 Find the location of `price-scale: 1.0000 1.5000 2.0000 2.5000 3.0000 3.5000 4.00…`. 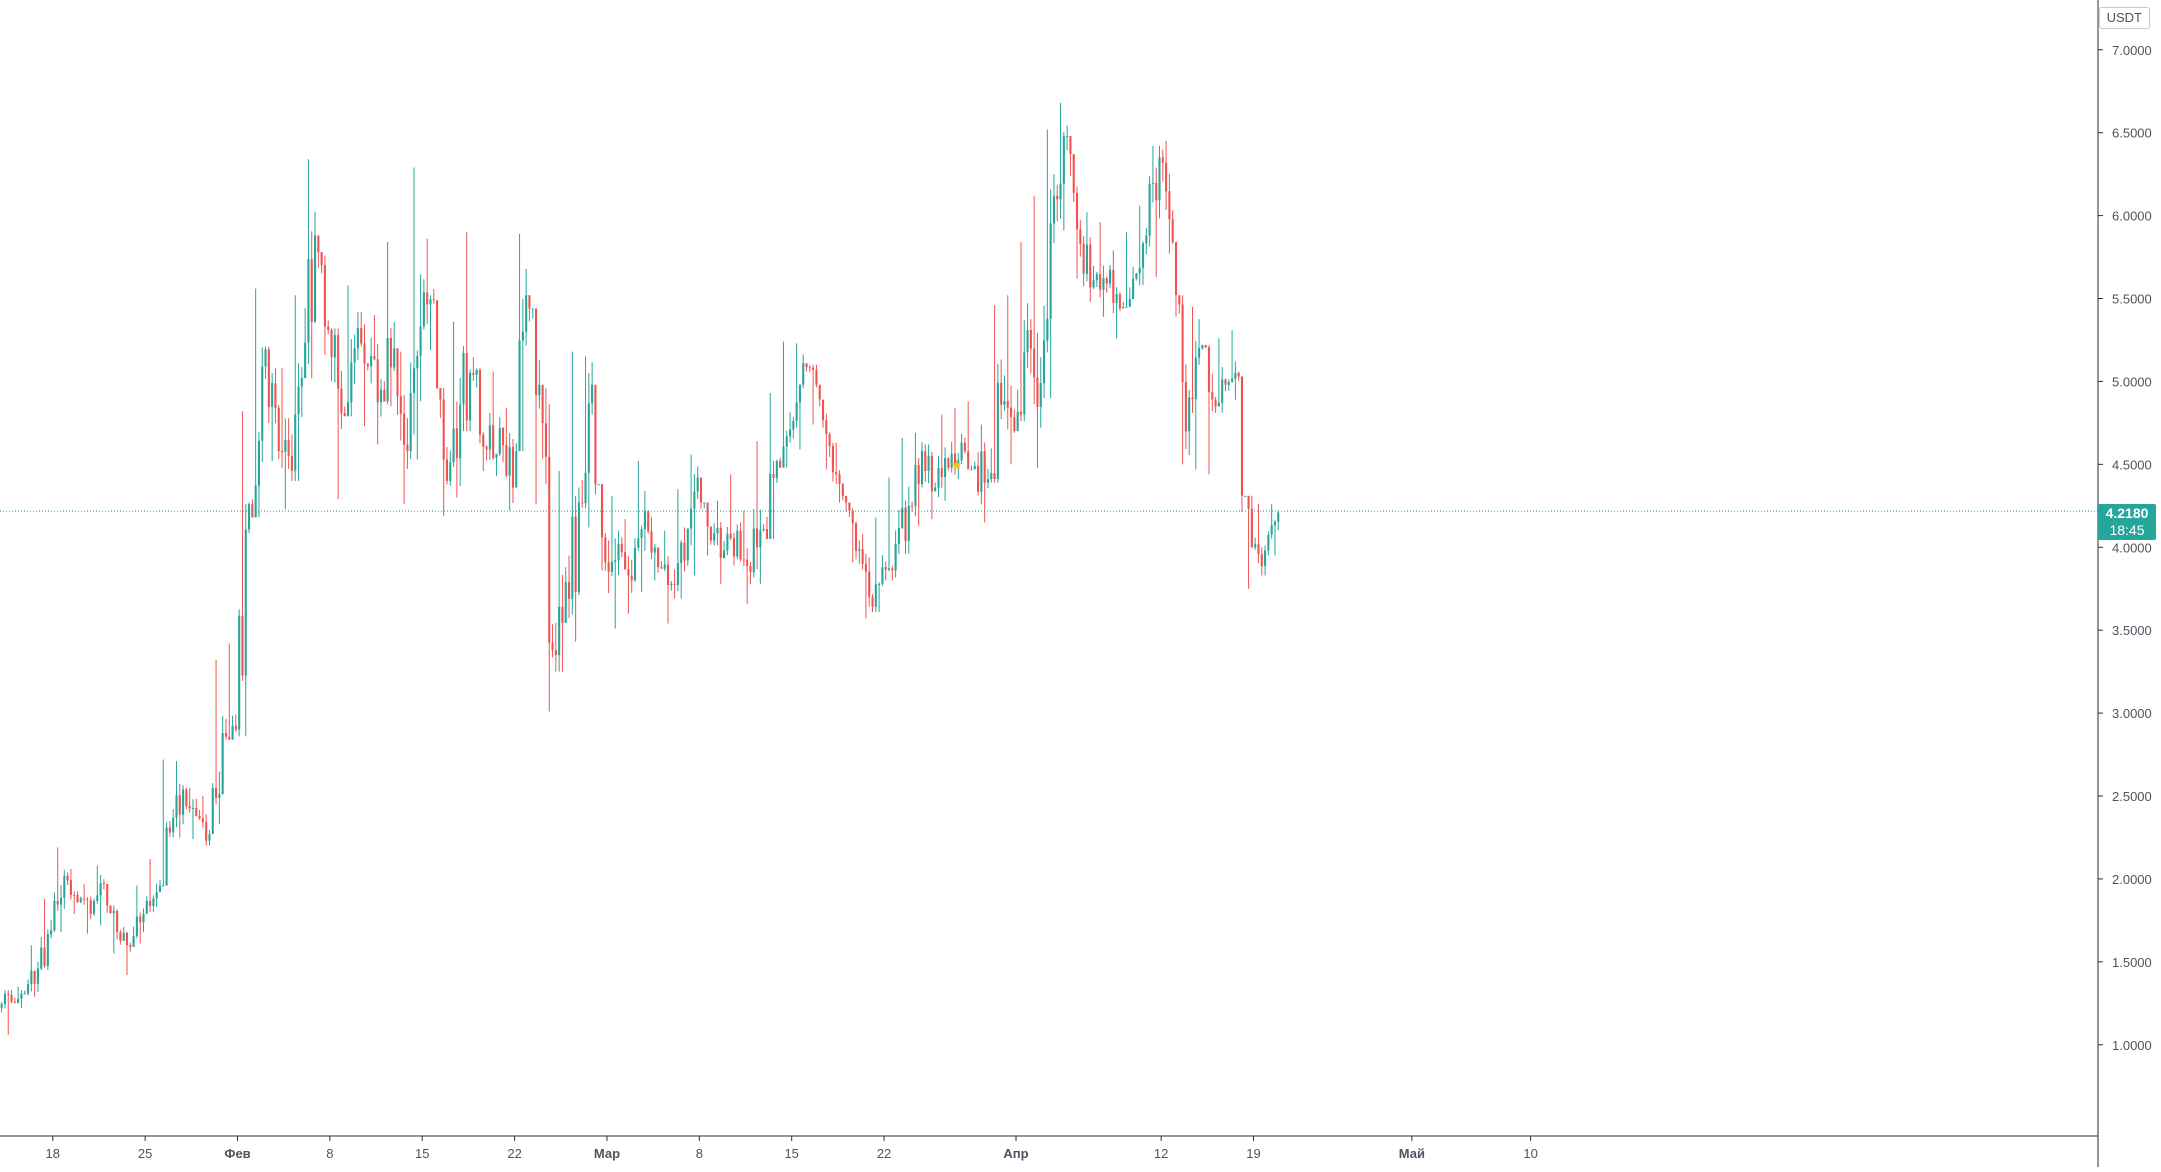

price-scale: 1.0000 1.5000 2.0000 2.5000 3.0000 3.5000 4.00… is located at coordinates (2124, 583).